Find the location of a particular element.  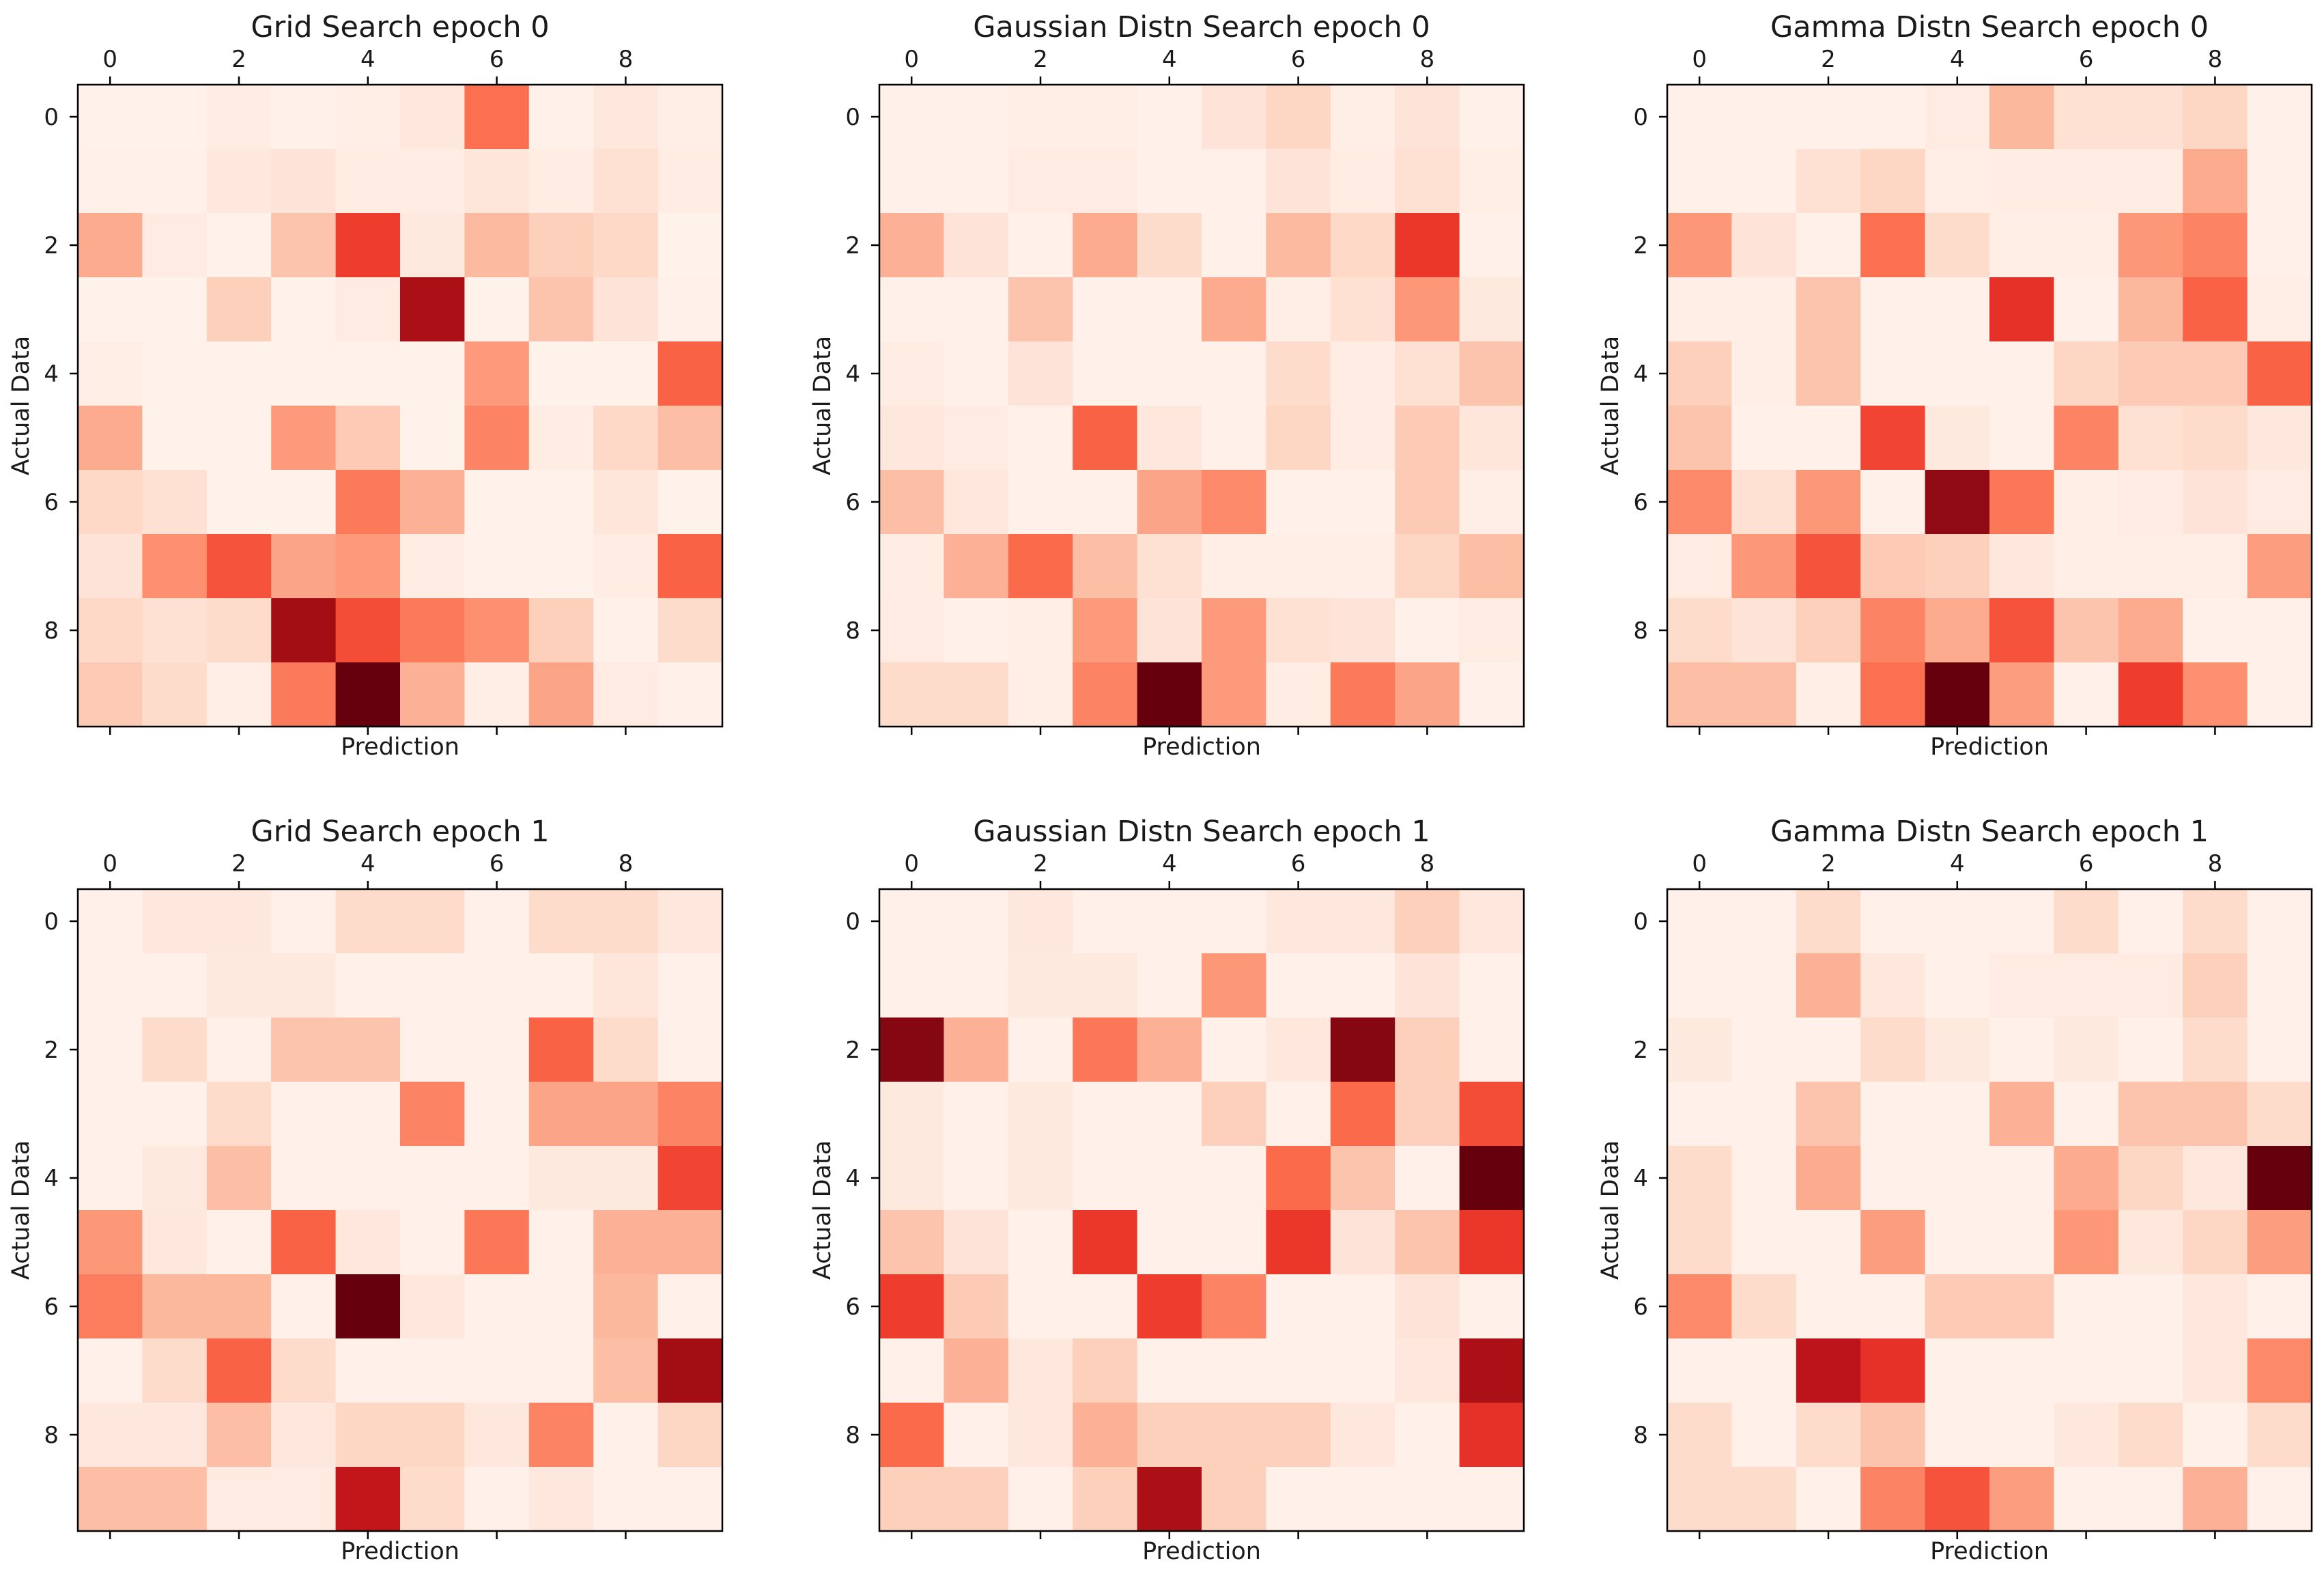

plot-frame is located at coordinates (1202, 405).